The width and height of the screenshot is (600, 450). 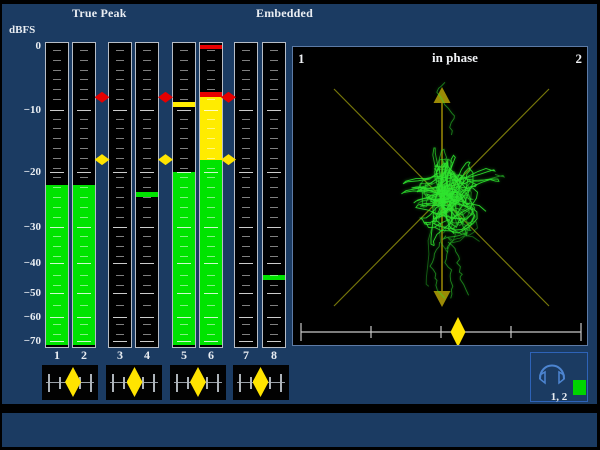 I want to click on liss-right-channel-label: 2, so click(x=579, y=58).